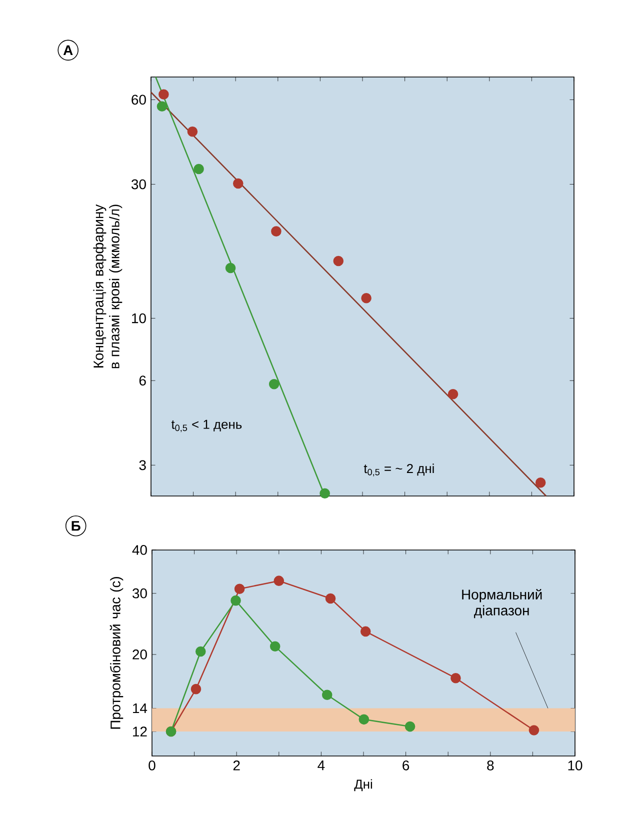 The height and width of the screenshot is (823, 618). What do you see at coordinates (502, 603) in the screenshot?
I see `band-label: Нормальний діапазон` at bounding box center [502, 603].